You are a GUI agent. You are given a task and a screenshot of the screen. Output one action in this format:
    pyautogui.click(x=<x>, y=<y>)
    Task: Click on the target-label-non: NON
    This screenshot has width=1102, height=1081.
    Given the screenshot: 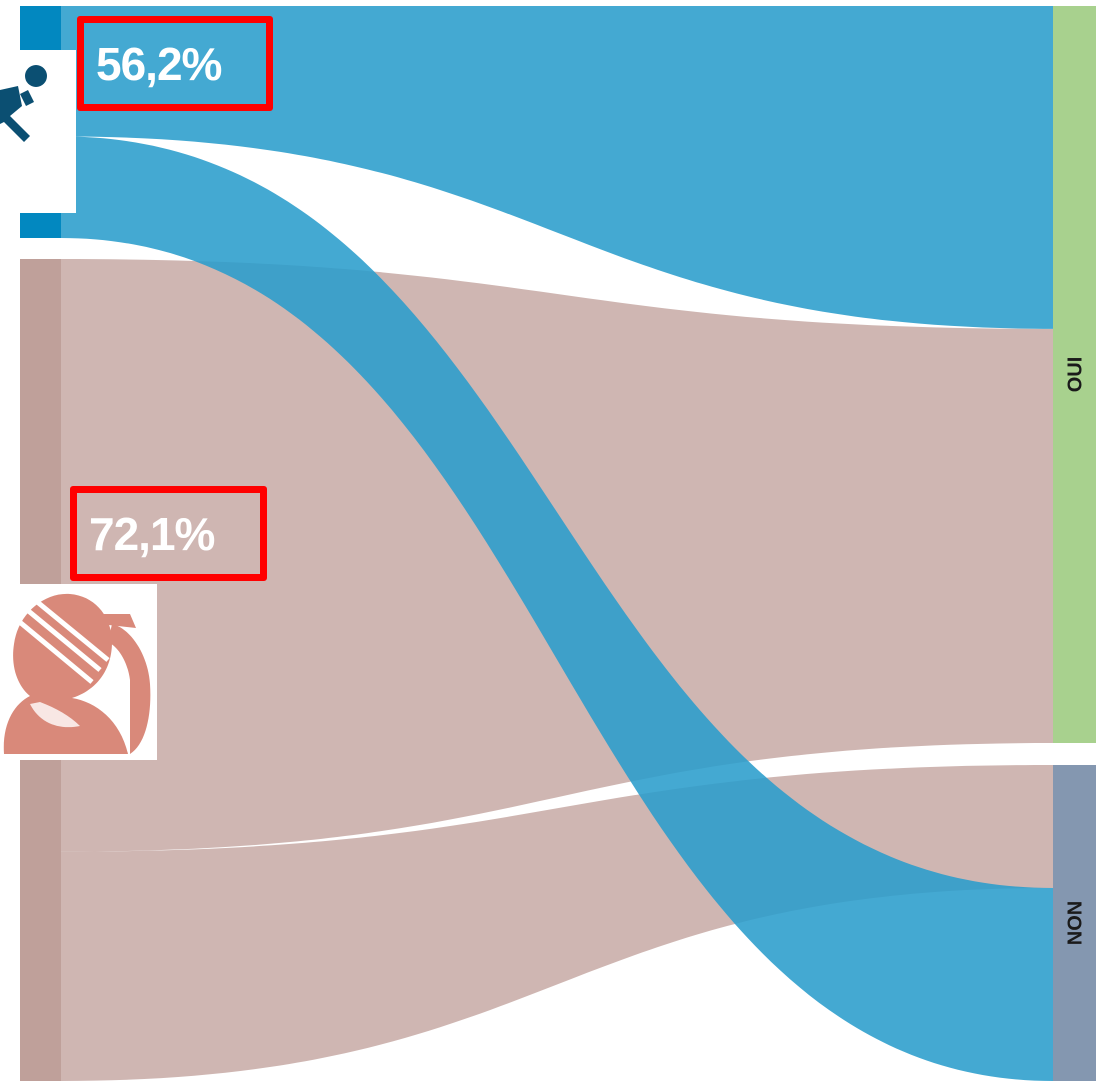 What is the action you would take?
    pyautogui.click(x=1076, y=923)
    